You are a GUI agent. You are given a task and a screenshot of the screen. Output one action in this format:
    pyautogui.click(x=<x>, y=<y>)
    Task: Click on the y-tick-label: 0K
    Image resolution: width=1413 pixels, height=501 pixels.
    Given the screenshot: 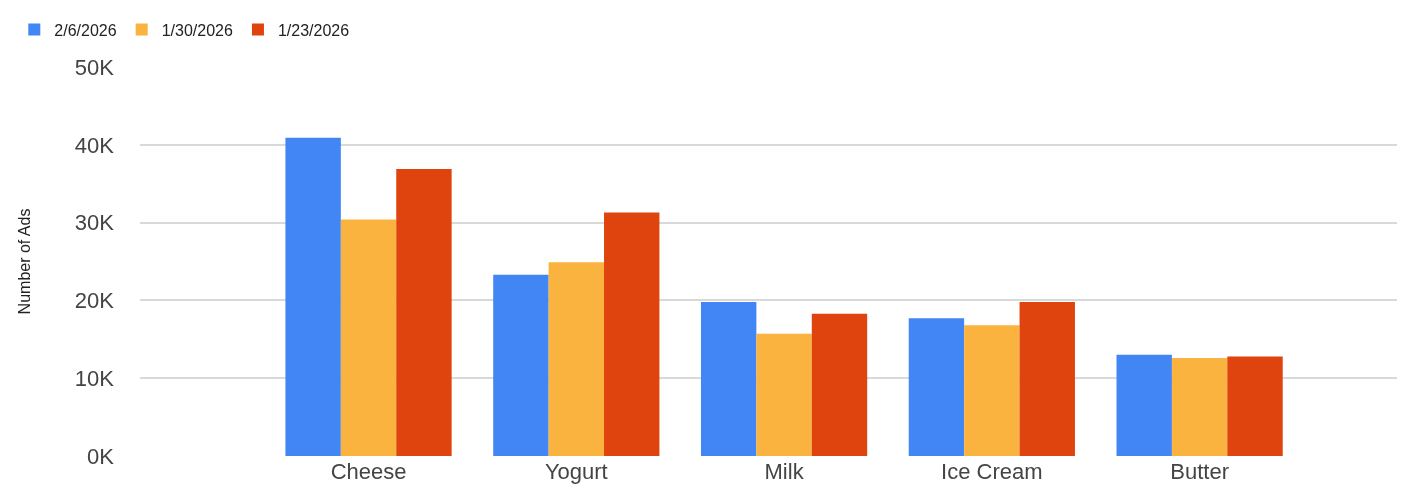 What is the action you would take?
    pyautogui.click(x=101, y=456)
    